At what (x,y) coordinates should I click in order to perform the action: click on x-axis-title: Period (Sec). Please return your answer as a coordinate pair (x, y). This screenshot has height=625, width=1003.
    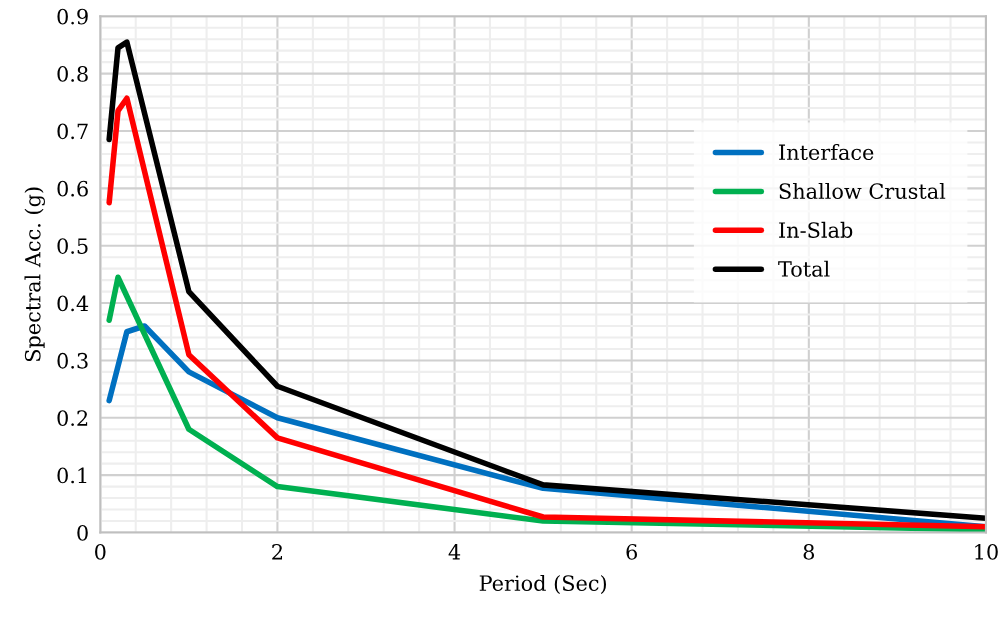
    Looking at the image, I should click on (543, 584).